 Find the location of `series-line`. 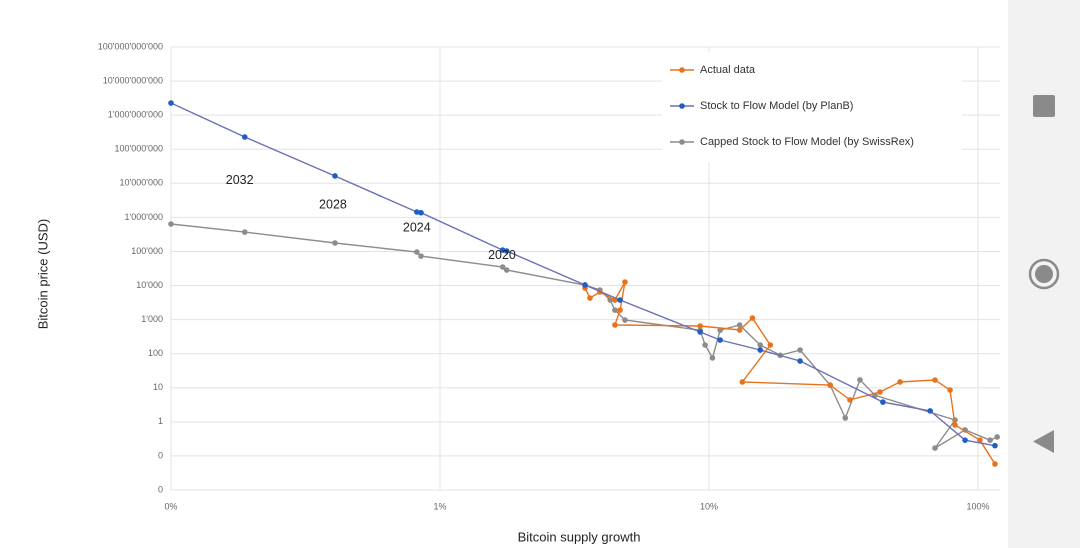

series-line is located at coordinates (790, 373).